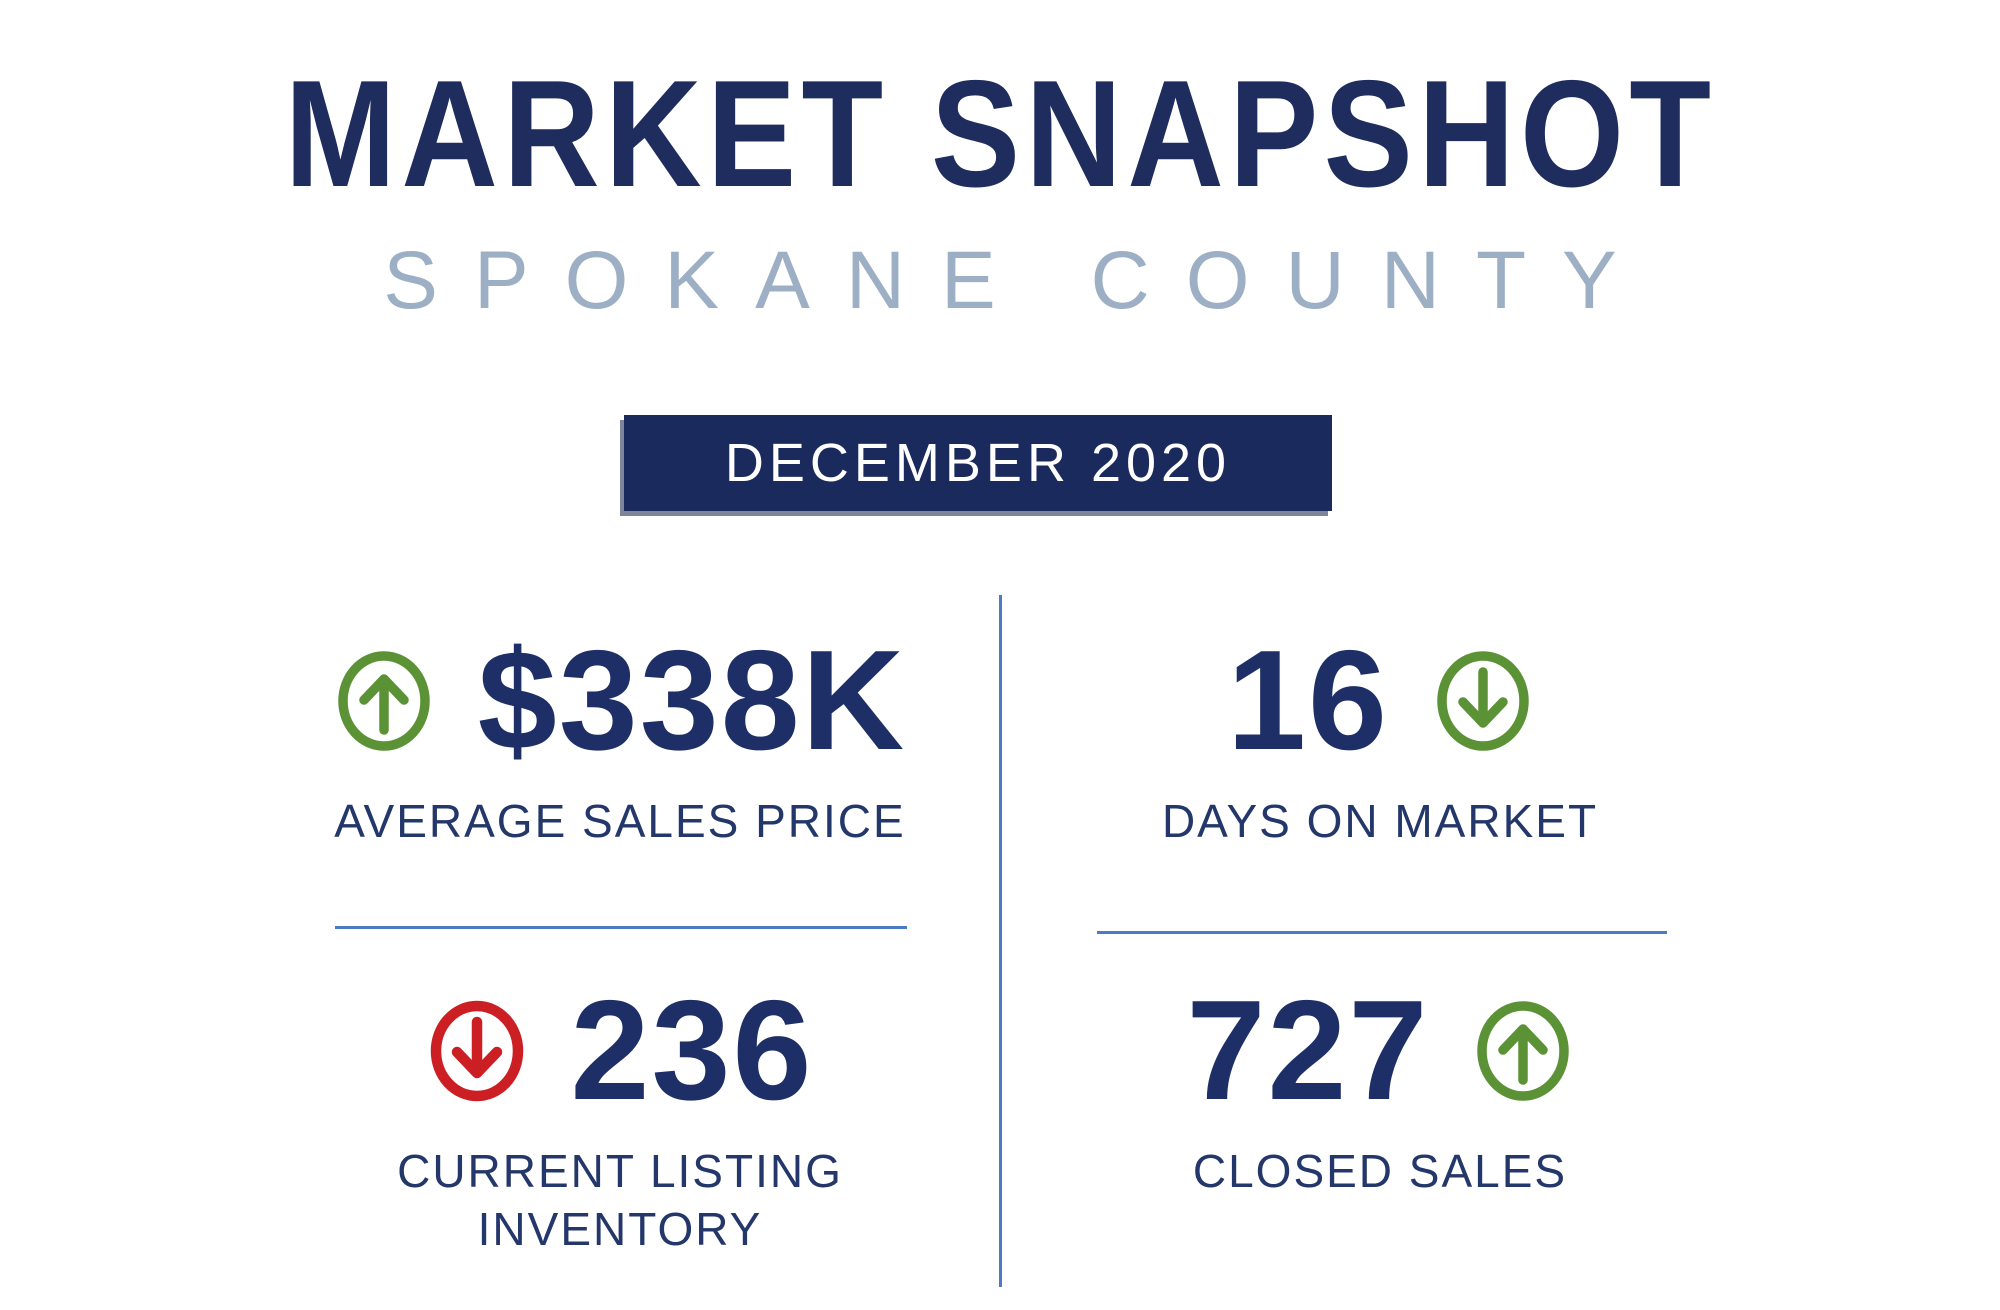  What do you see at coordinates (692, 700) in the screenshot?
I see `stat-value: $338K` at bounding box center [692, 700].